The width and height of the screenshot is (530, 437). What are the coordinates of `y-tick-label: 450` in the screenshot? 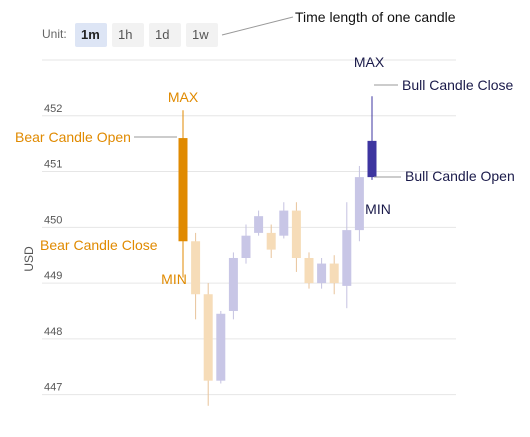 It's located at (53, 220).